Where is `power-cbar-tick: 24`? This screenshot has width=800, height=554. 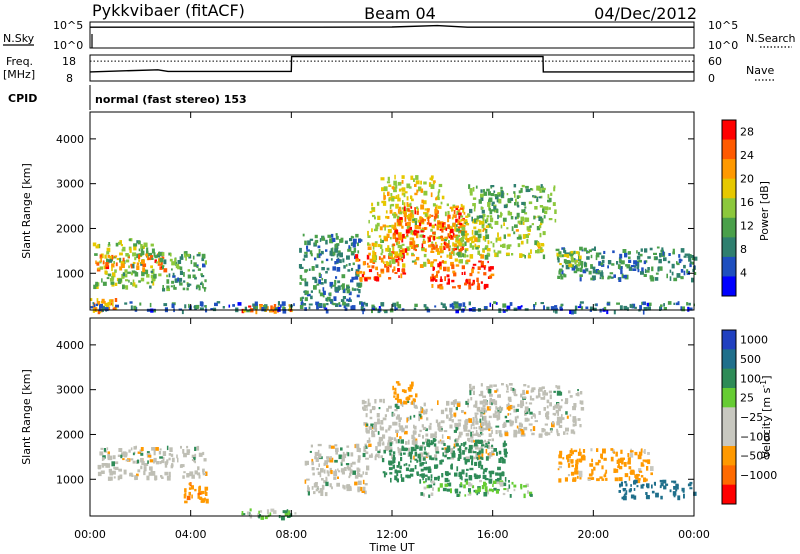
power-cbar-tick: 24 is located at coordinates (747, 155).